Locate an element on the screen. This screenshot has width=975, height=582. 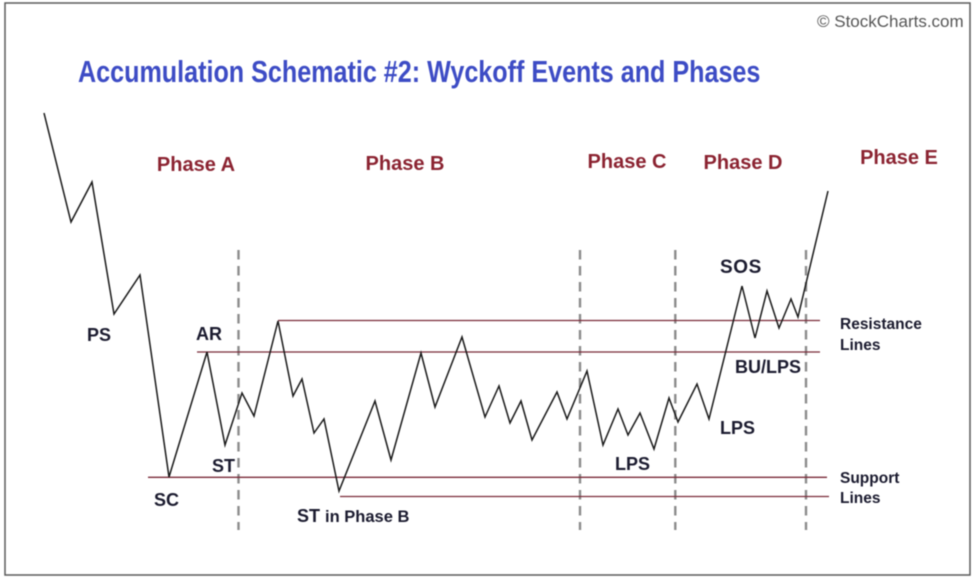
svg-text: Phase B is located at coordinates (405, 164).